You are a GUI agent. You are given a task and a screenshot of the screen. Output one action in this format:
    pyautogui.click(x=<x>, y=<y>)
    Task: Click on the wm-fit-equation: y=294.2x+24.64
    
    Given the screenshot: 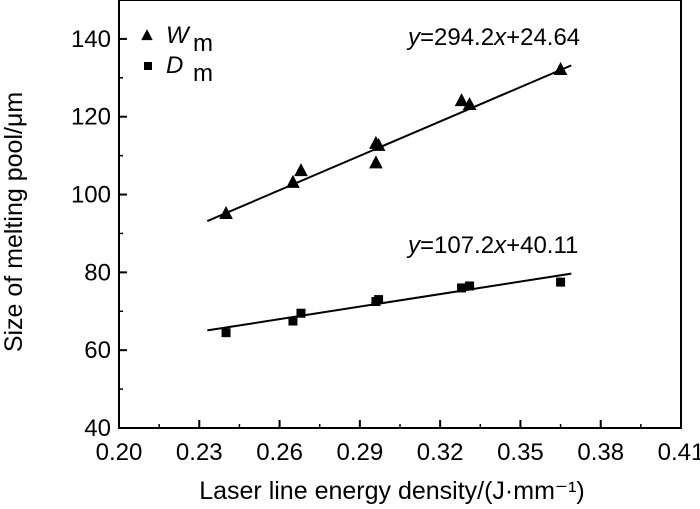 What is the action you would take?
    pyautogui.click(x=493, y=37)
    